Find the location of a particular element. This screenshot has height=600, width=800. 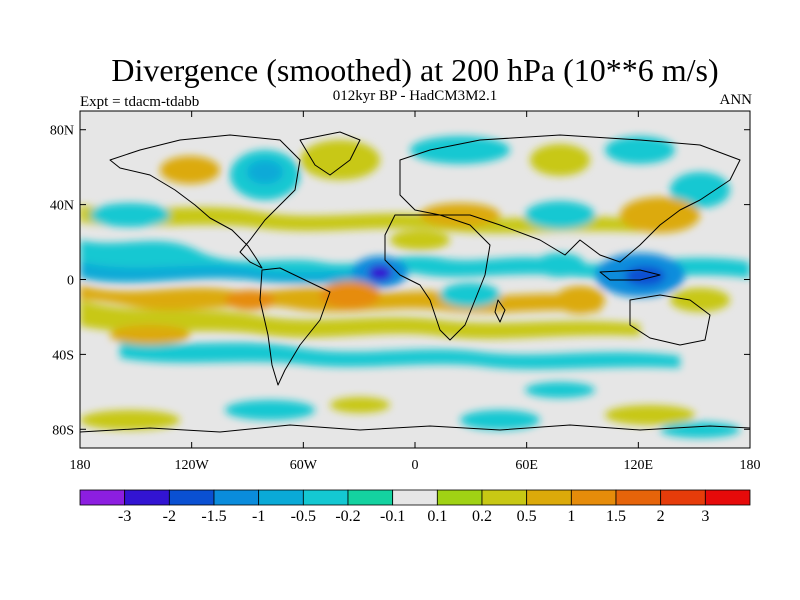

colorbar-label: -1.5 is located at coordinates (214, 516).